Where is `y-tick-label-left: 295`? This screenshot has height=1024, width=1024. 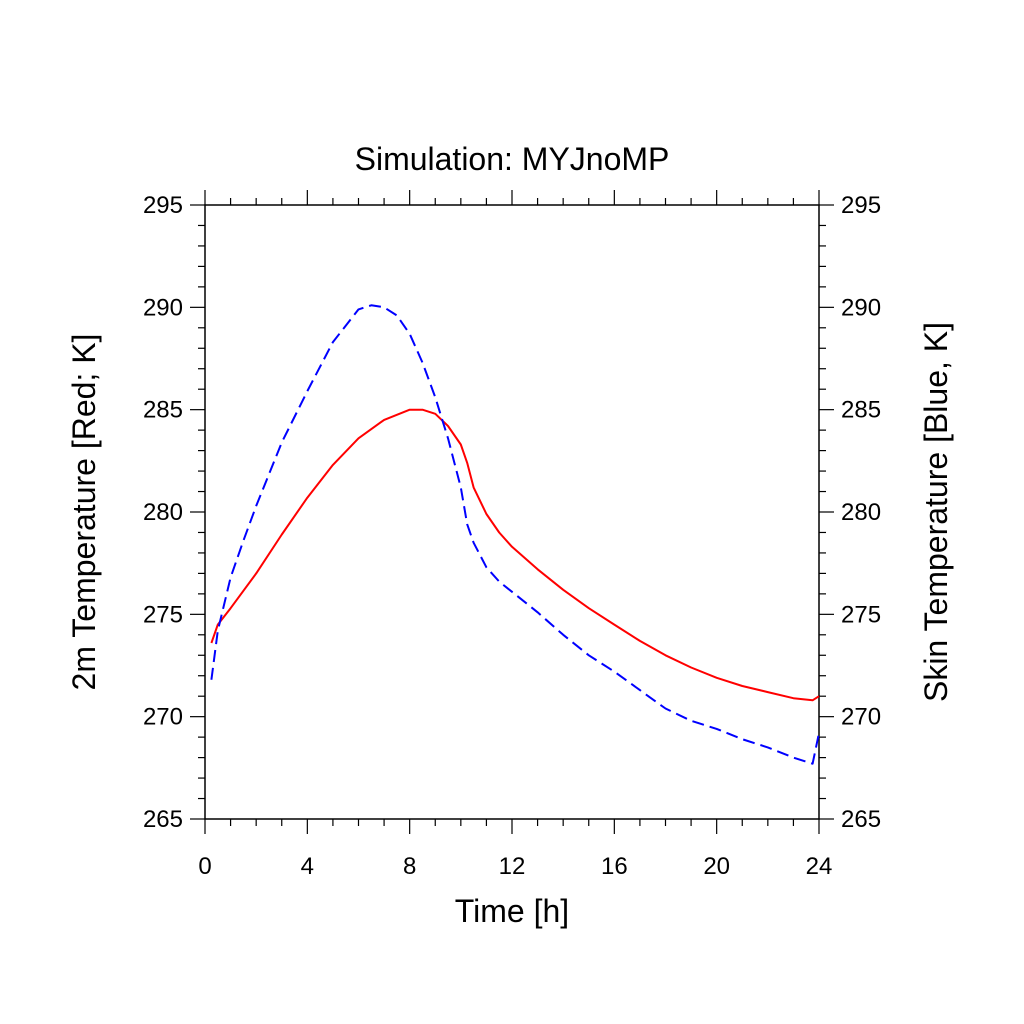 y-tick-label-left: 295 is located at coordinates (163, 205).